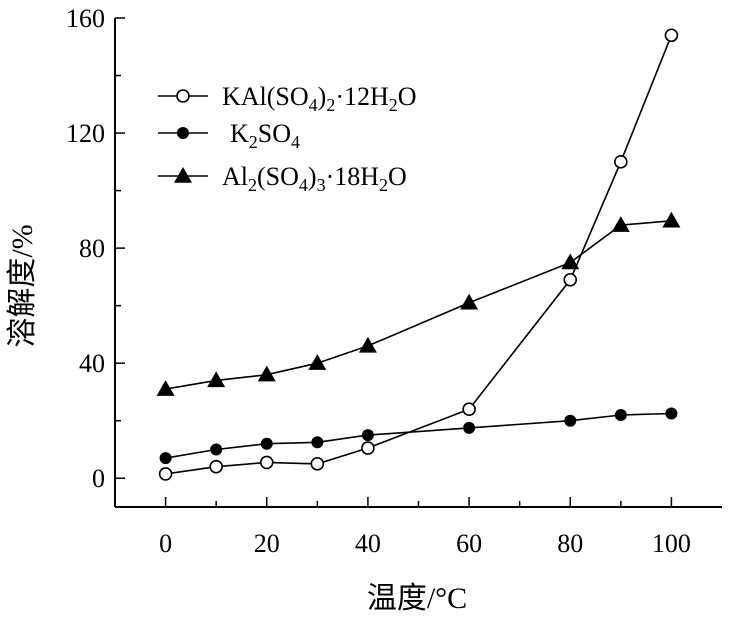 Image resolution: width=729 pixels, height=621 pixels. What do you see at coordinates (368, 543) in the screenshot?
I see `x-tick-label-2: 40` at bounding box center [368, 543].